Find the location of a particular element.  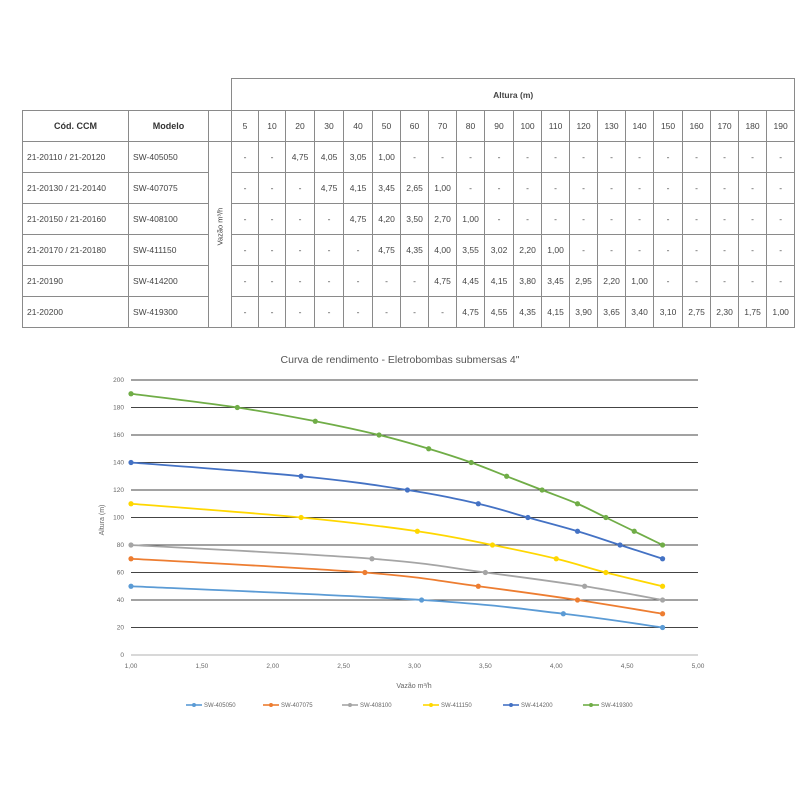

legend-label: SW-414200 is located at coordinates (537, 706).